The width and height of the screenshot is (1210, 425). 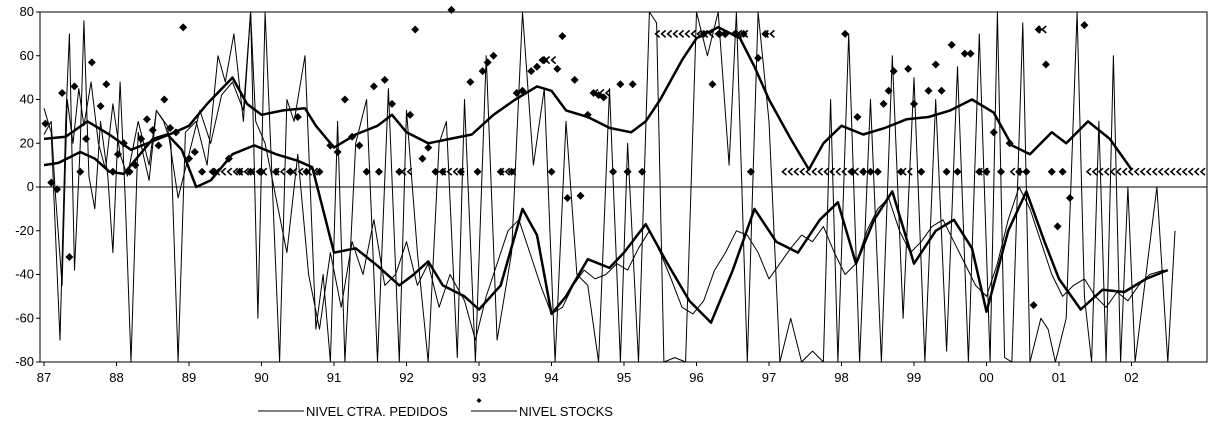 What do you see at coordinates (841, 377) in the screenshot?
I see `x-tick-label: 98` at bounding box center [841, 377].